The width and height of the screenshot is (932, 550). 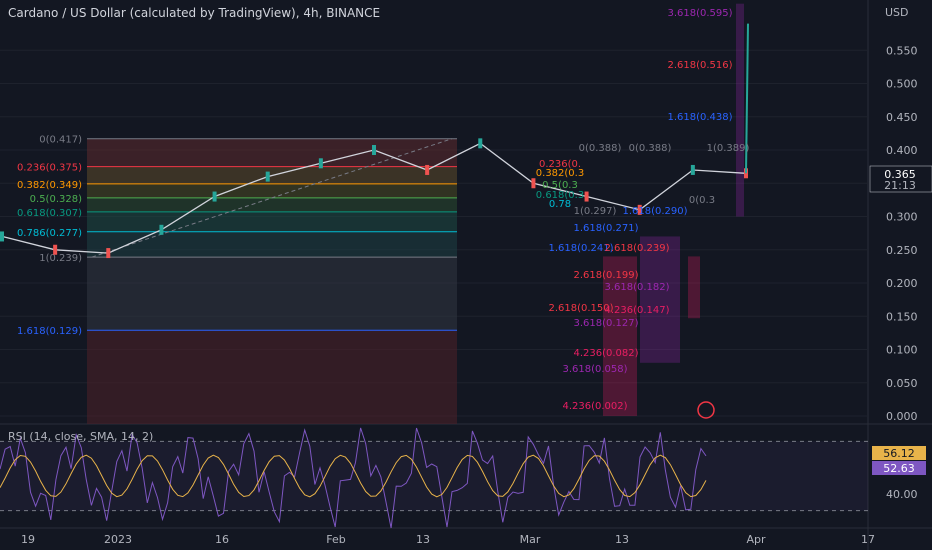 What do you see at coordinates (728, 148) in the screenshot?
I see `fib-extension-label: 1(0.389)` at bounding box center [728, 148].